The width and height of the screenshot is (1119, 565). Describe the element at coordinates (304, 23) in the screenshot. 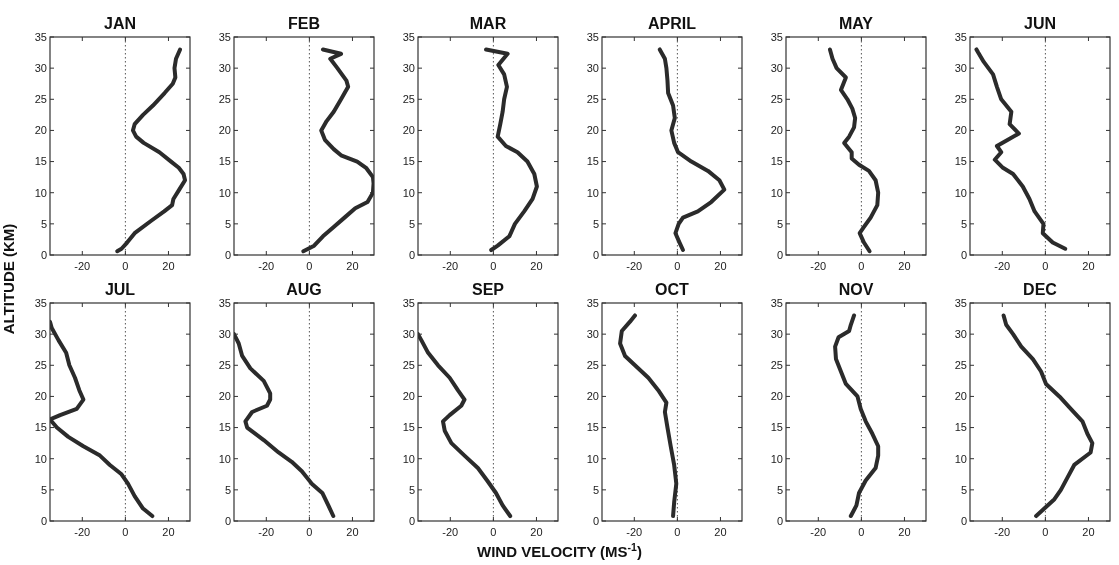

I see `chart-title: FEB` at that location.